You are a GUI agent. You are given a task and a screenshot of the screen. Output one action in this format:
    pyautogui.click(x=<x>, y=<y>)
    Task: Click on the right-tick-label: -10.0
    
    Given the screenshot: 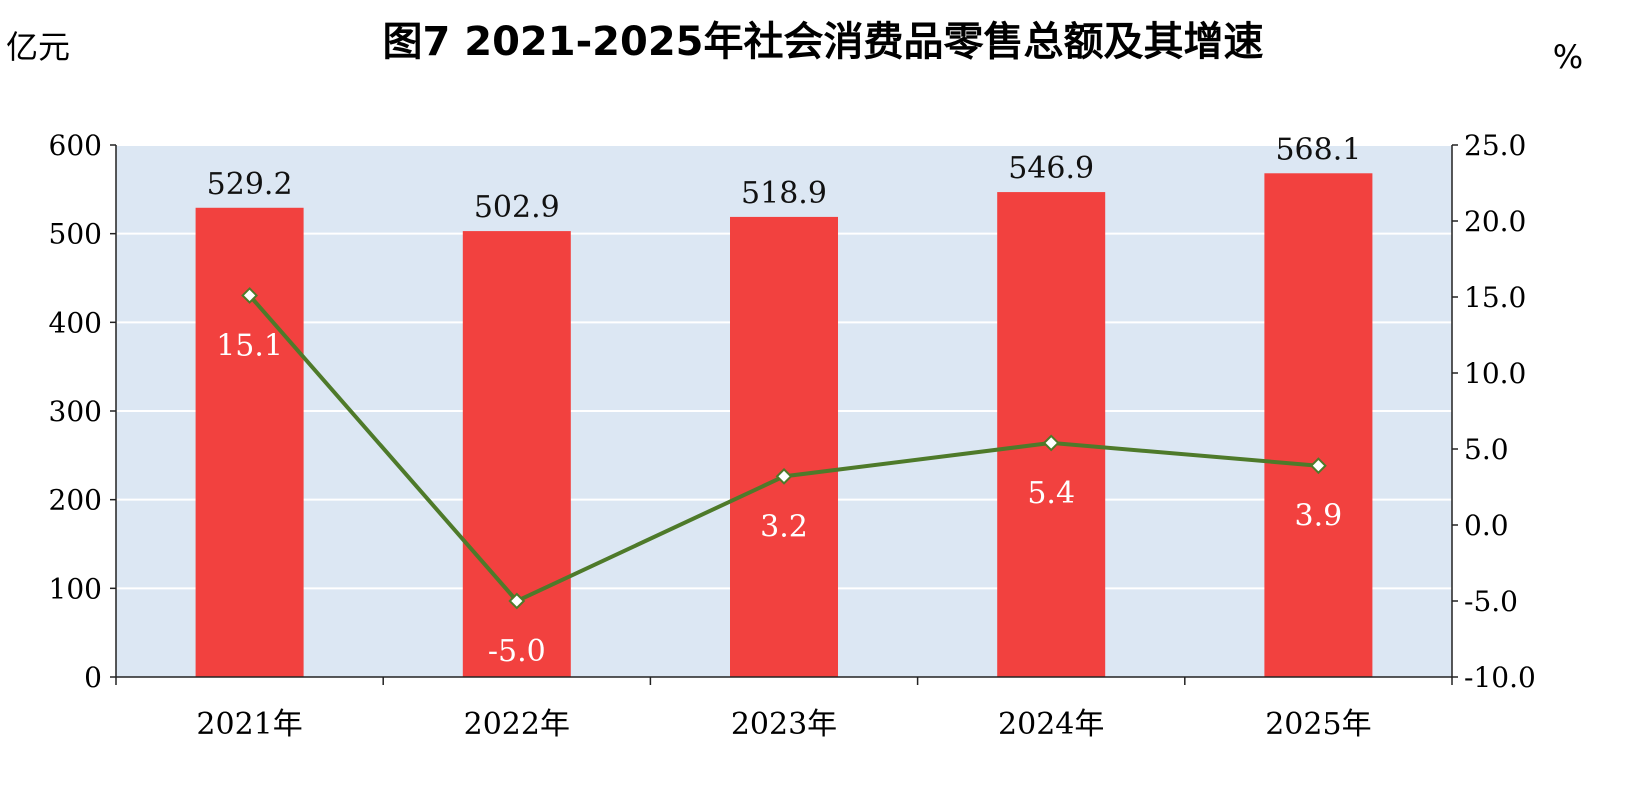 What is the action you would take?
    pyautogui.click(x=1500, y=677)
    